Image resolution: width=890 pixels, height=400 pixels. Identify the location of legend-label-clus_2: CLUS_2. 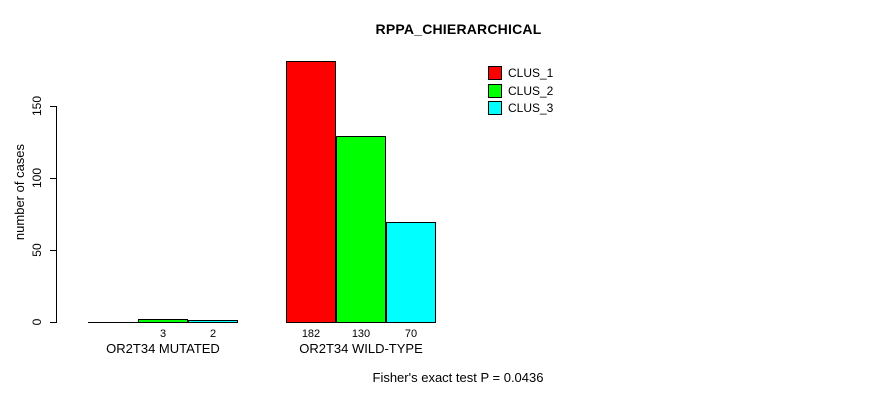
(531, 90).